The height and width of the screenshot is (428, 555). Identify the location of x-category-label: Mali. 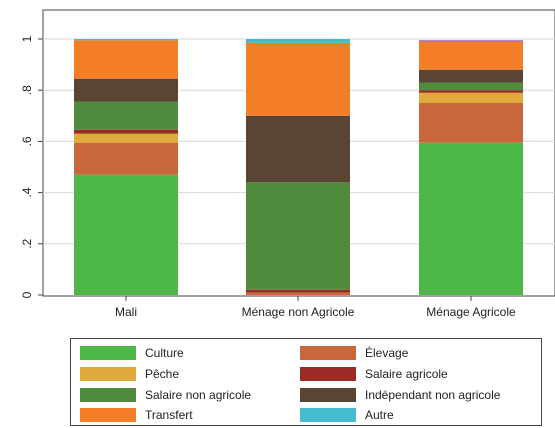
(126, 312).